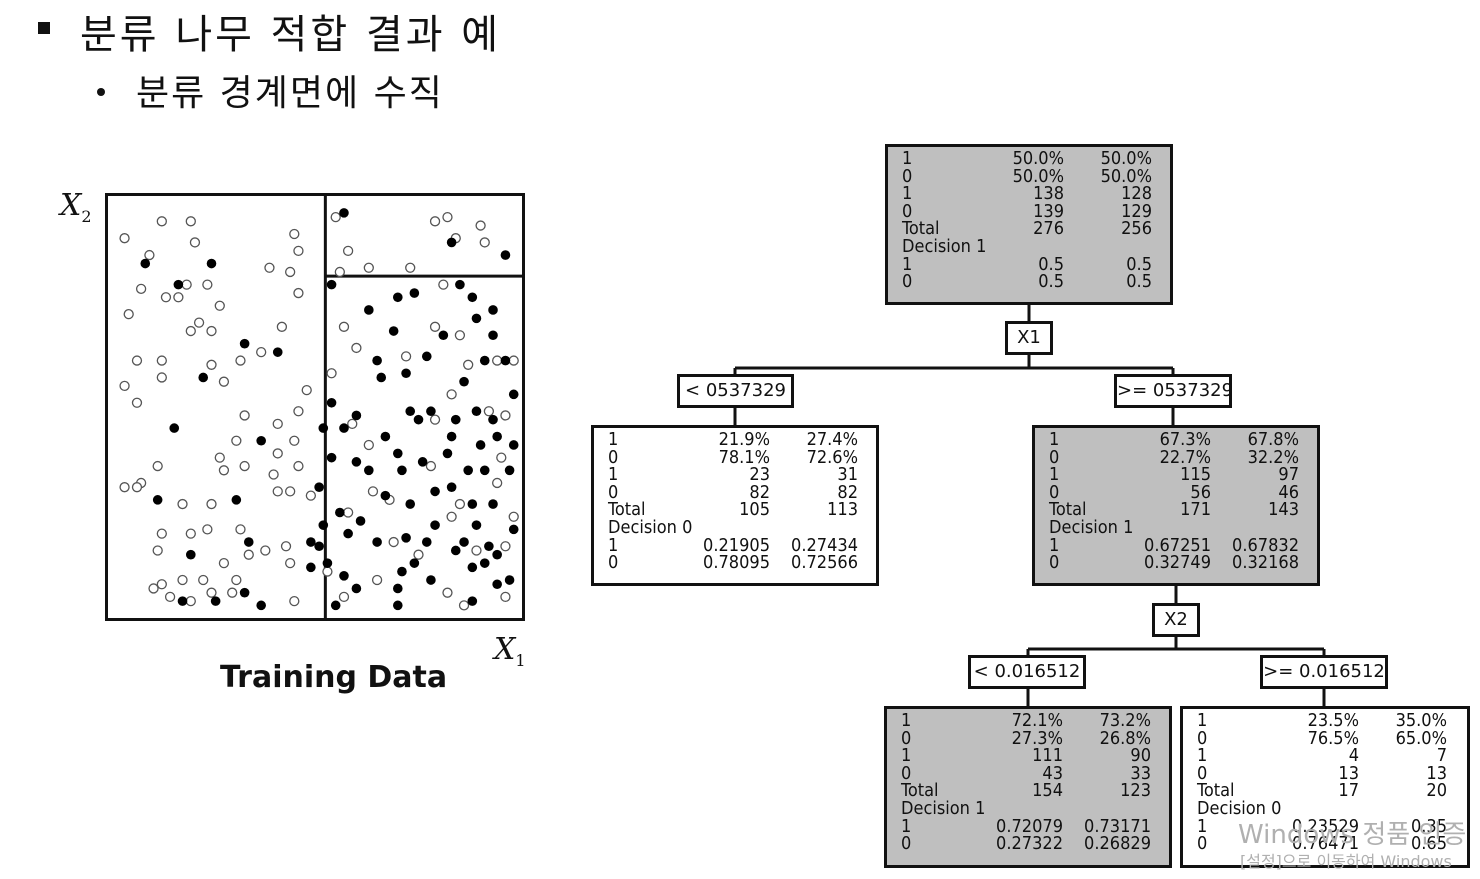 Image resolution: width=1480 pixels, height=879 pixels. I want to click on row-value-test: 143, so click(1283, 510).